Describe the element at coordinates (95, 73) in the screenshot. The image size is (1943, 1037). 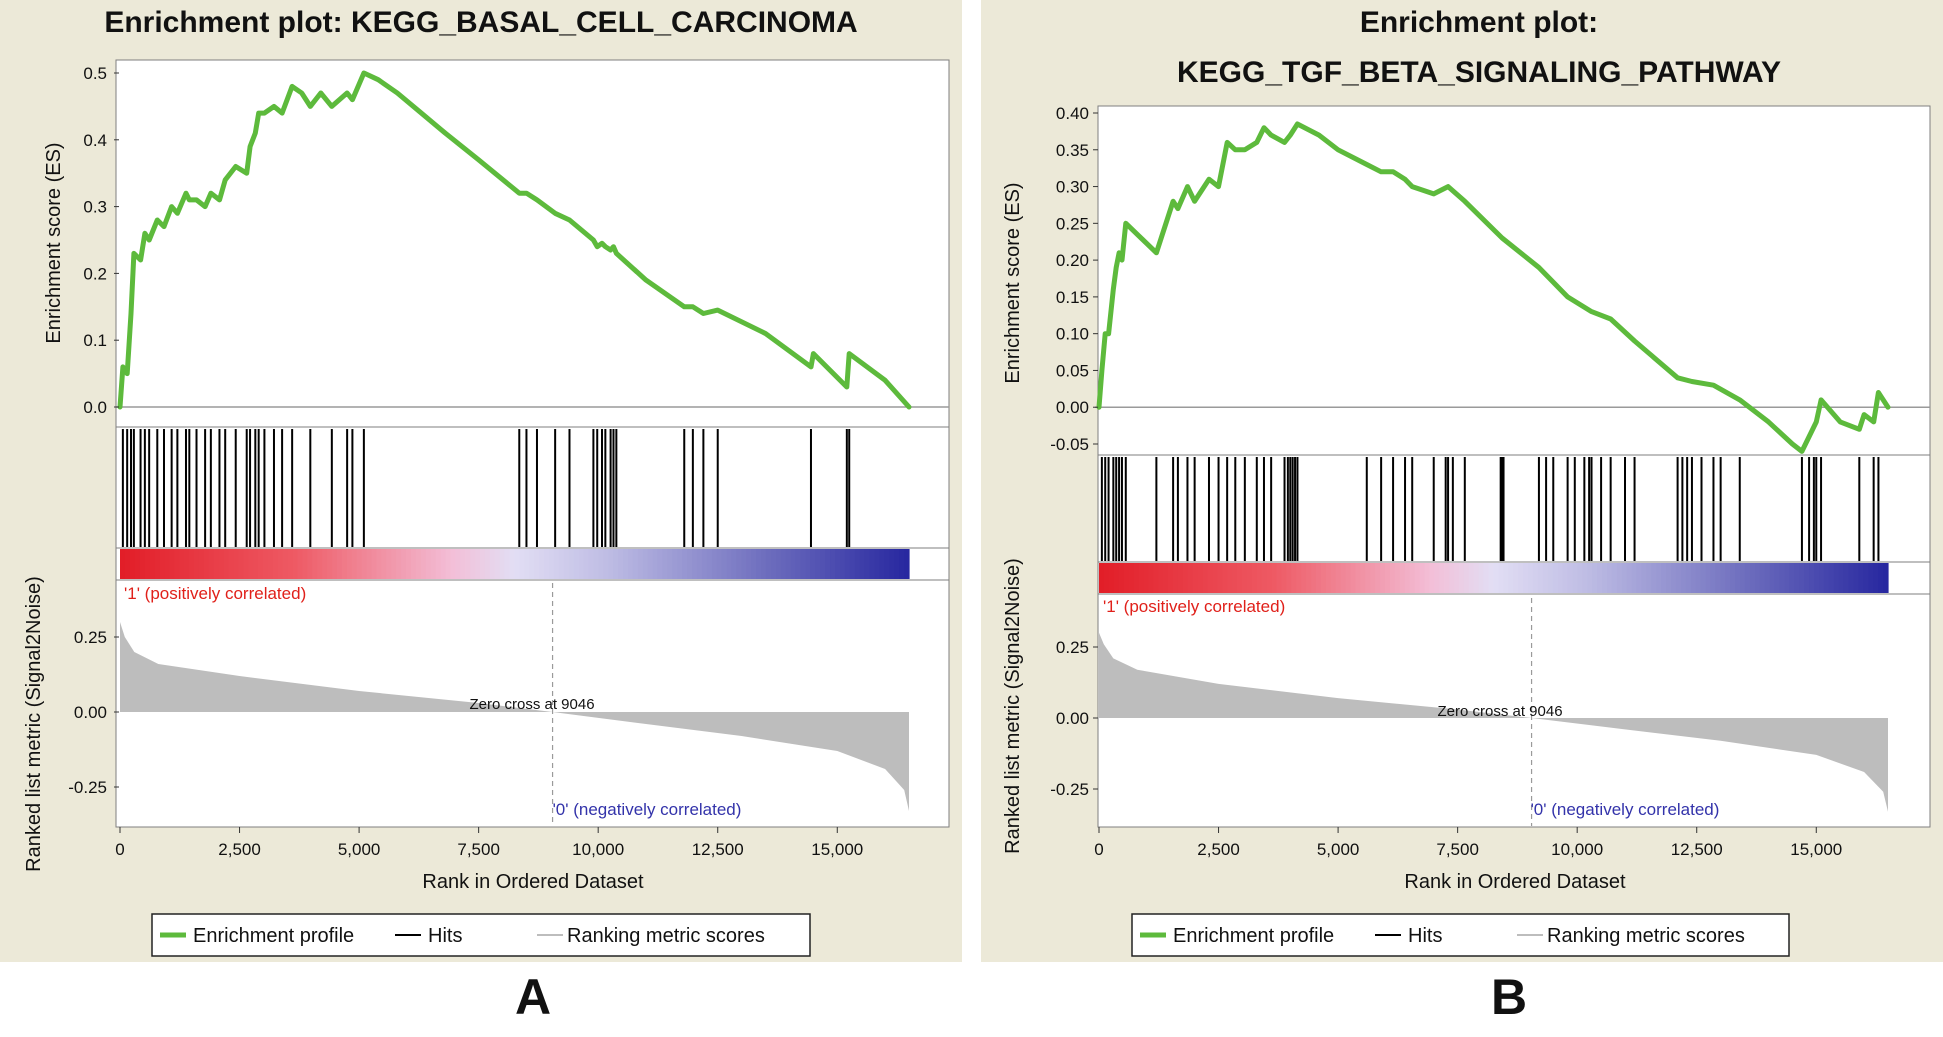
I see `es-tick-label: 0.5` at that location.